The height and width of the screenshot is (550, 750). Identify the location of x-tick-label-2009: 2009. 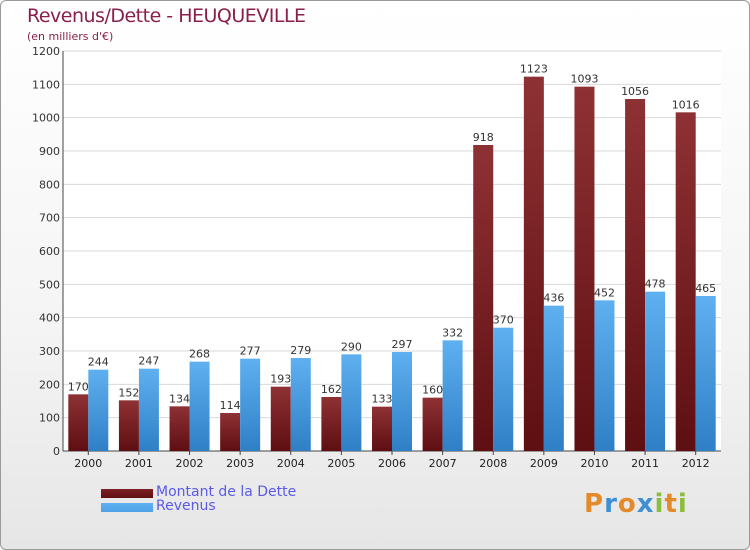
(544, 463).